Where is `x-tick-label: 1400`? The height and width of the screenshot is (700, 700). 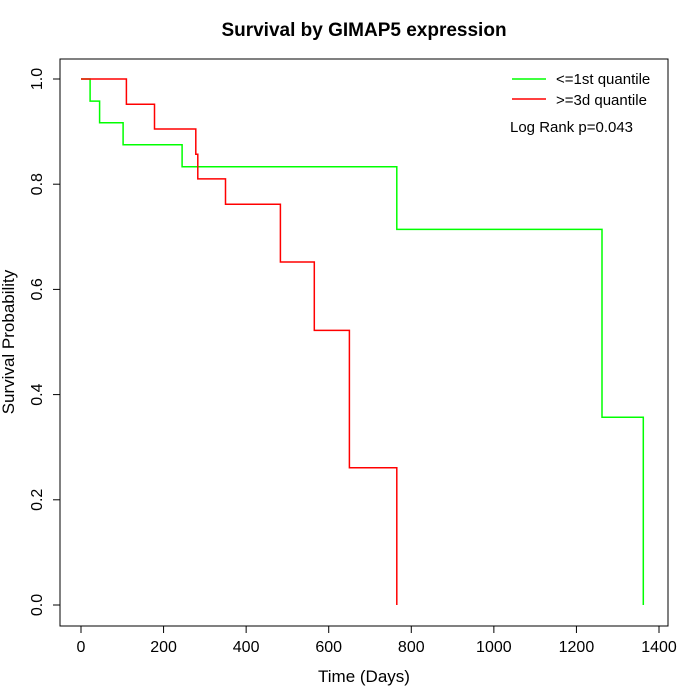 x-tick-label: 1400 is located at coordinates (659, 647).